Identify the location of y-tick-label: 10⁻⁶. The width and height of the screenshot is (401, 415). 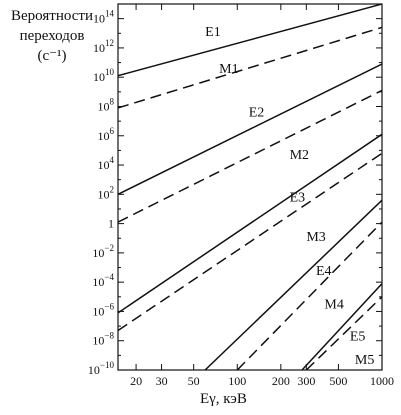
(103, 309).